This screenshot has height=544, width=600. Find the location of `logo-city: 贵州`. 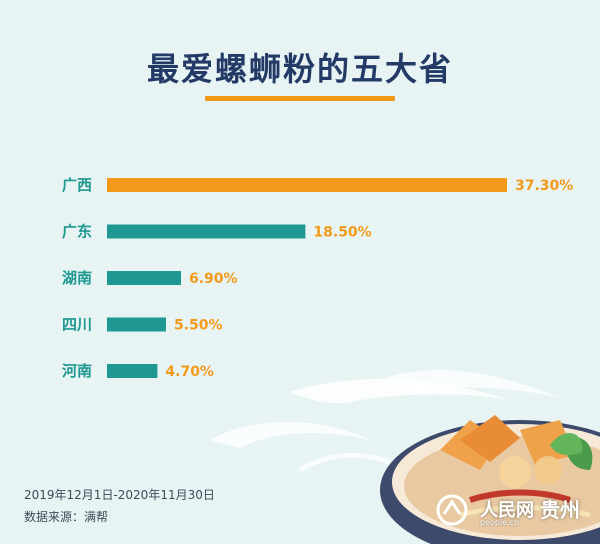

logo-city: 贵州 is located at coordinates (560, 510).